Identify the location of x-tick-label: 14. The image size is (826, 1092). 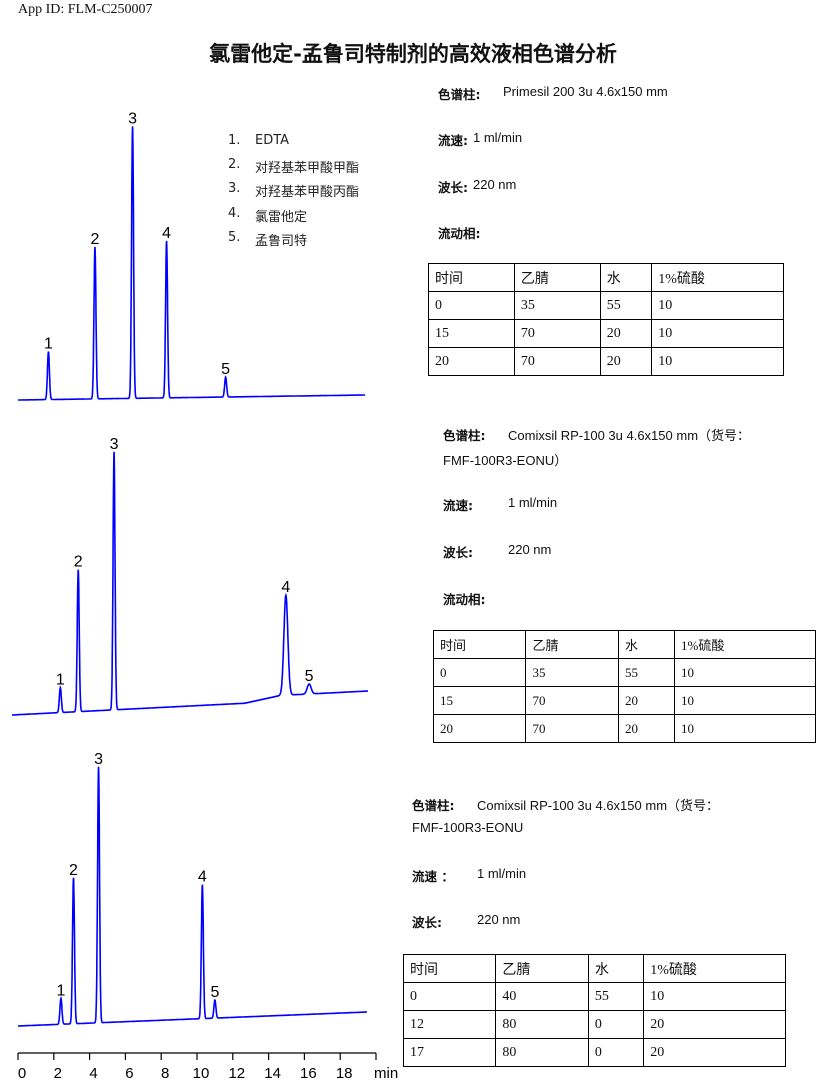
(272, 1073).